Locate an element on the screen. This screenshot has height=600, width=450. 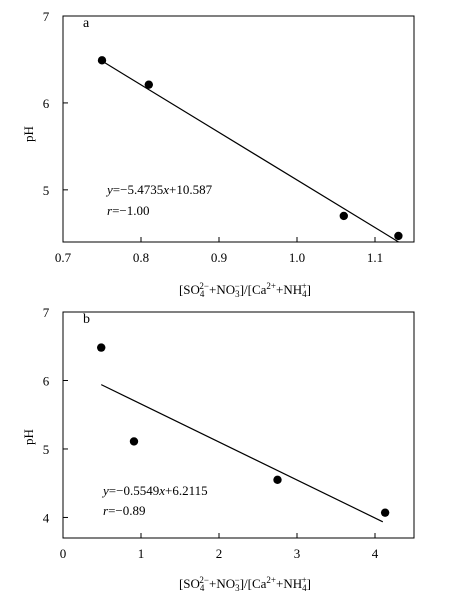
x-tick-label: 0.7 is located at coordinates (63, 257).